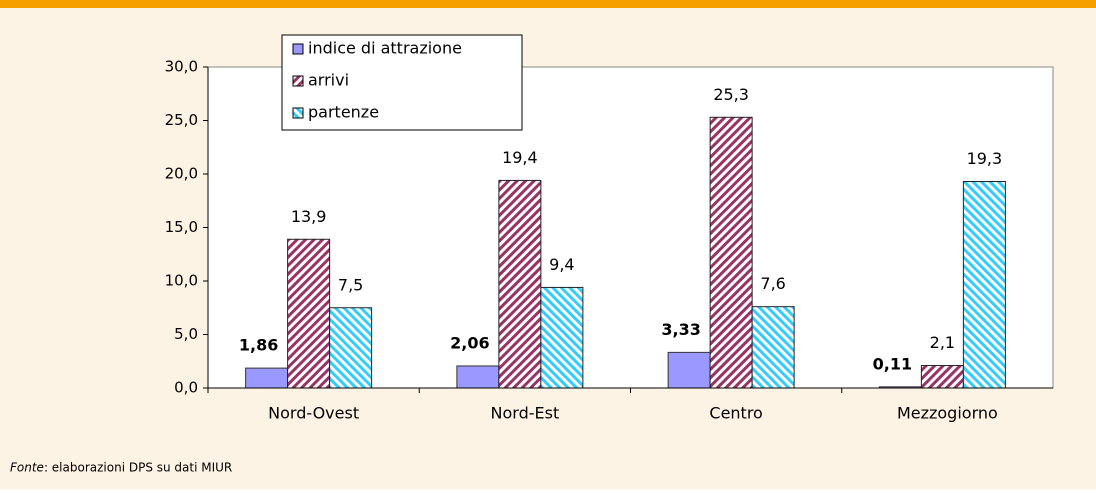 The height and width of the screenshot is (493, 1096). I want to click on value-label: 7,6, so click(772, 283).